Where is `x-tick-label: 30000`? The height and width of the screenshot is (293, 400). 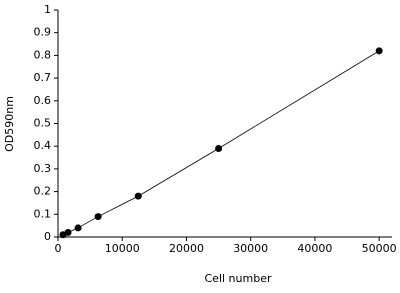
x-tick-label: 30000 is located at coordinates (250, 248).